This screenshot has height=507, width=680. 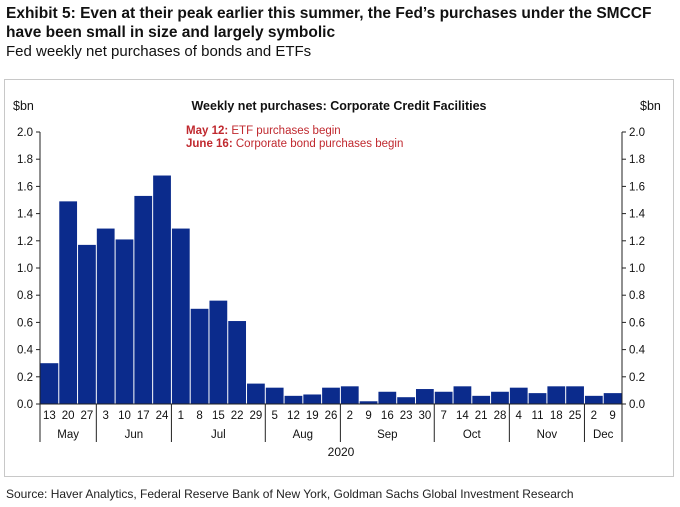 What do you see at coordinates (106, 416) in the screenshot?
I see `x-tick-label: 3` at bounding box center [106, 416].